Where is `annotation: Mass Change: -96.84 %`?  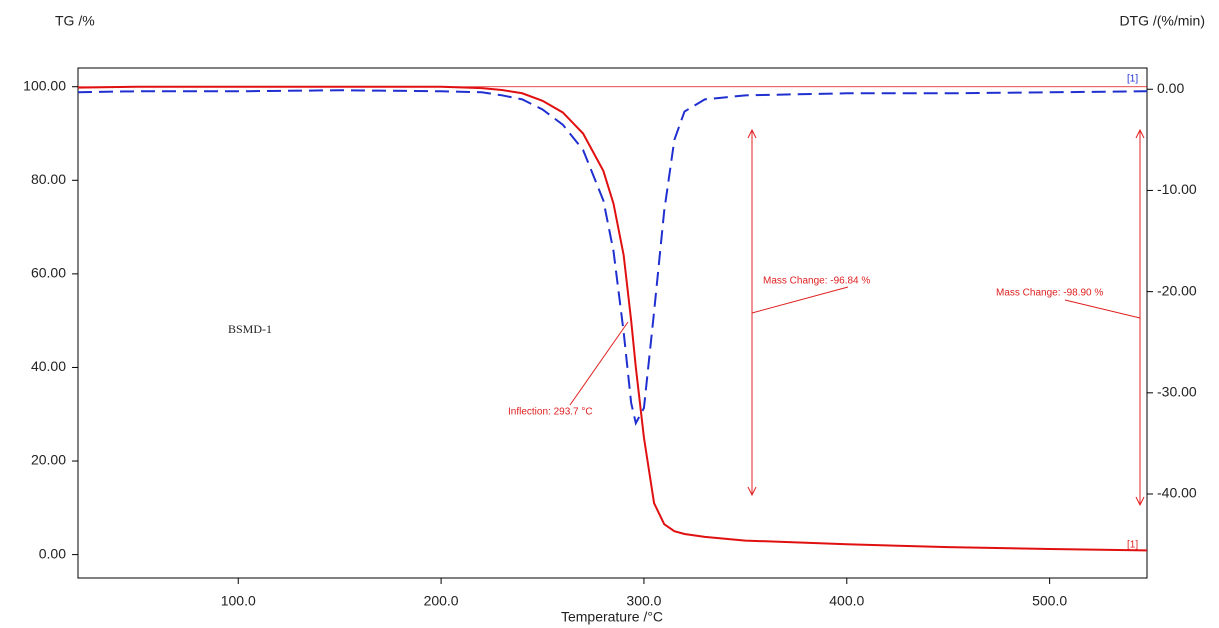
annotation: Mass Change: -96.84 % is located at coordinates (816, 281).